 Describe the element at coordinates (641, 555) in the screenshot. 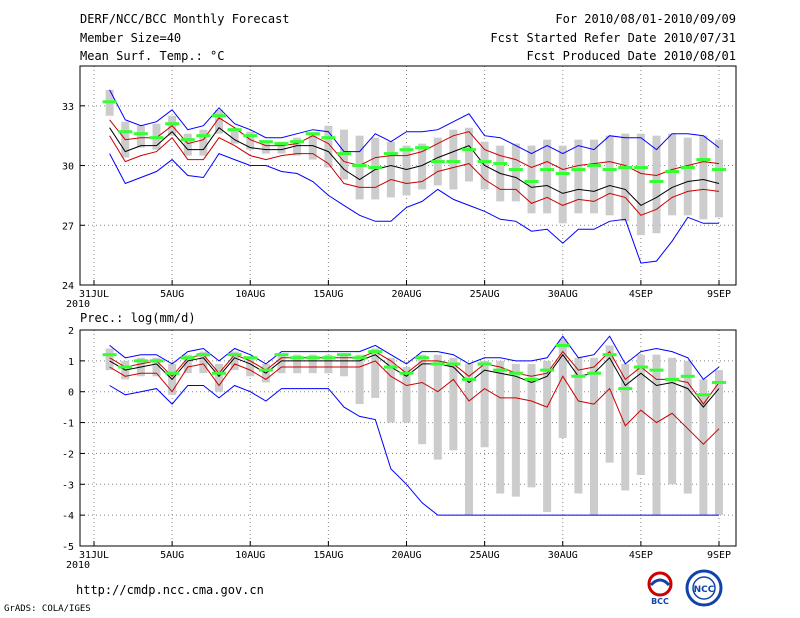

I see `prec-xtick-label: 4SEP` at that location.